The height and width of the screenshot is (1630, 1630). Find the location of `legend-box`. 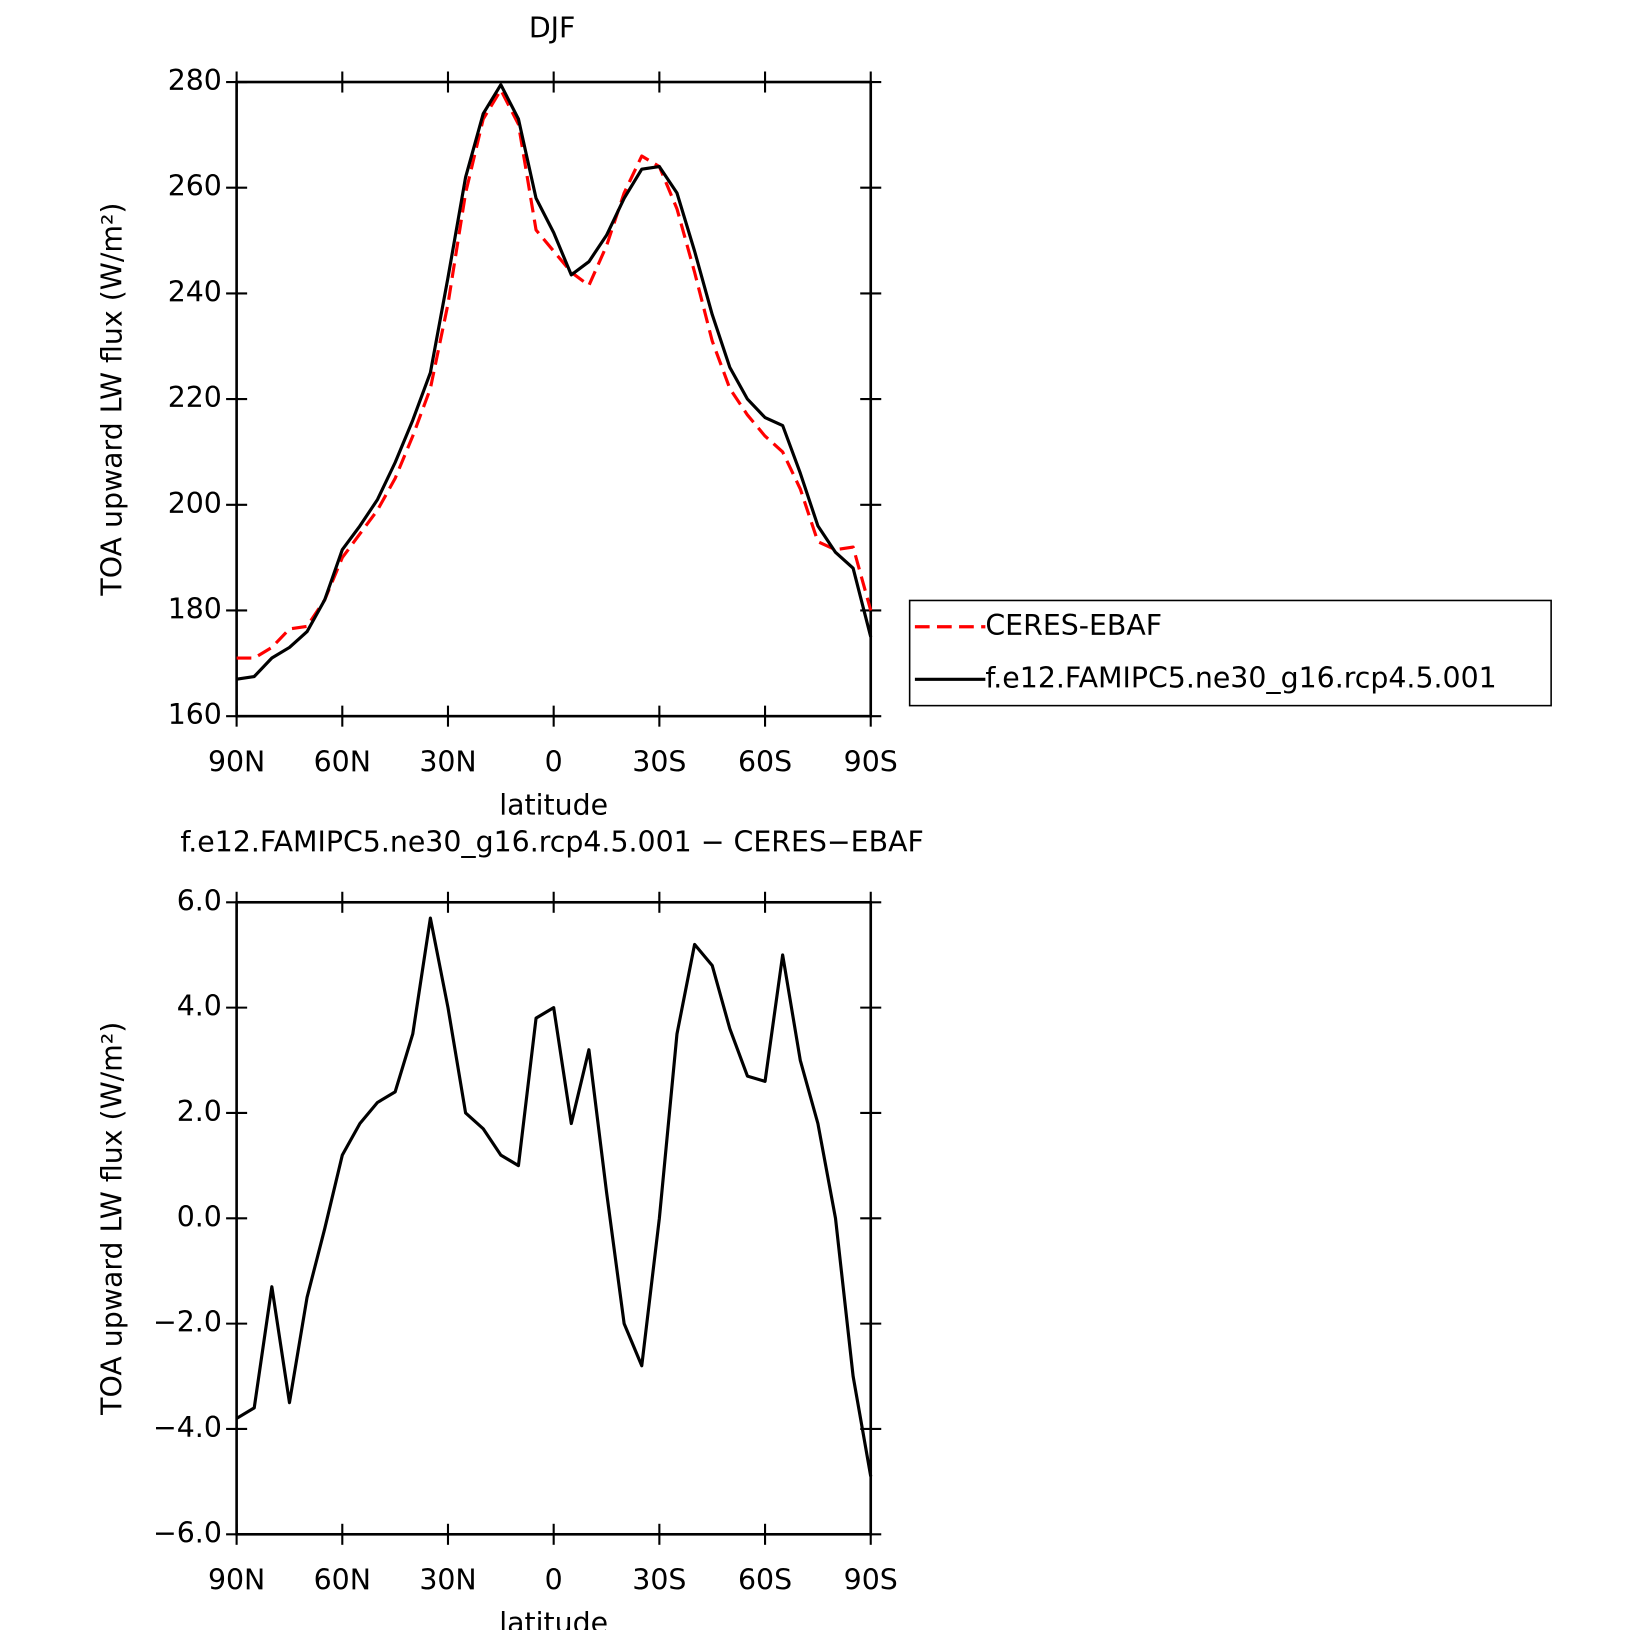

legend-box is located at coordinates (1230, 653).